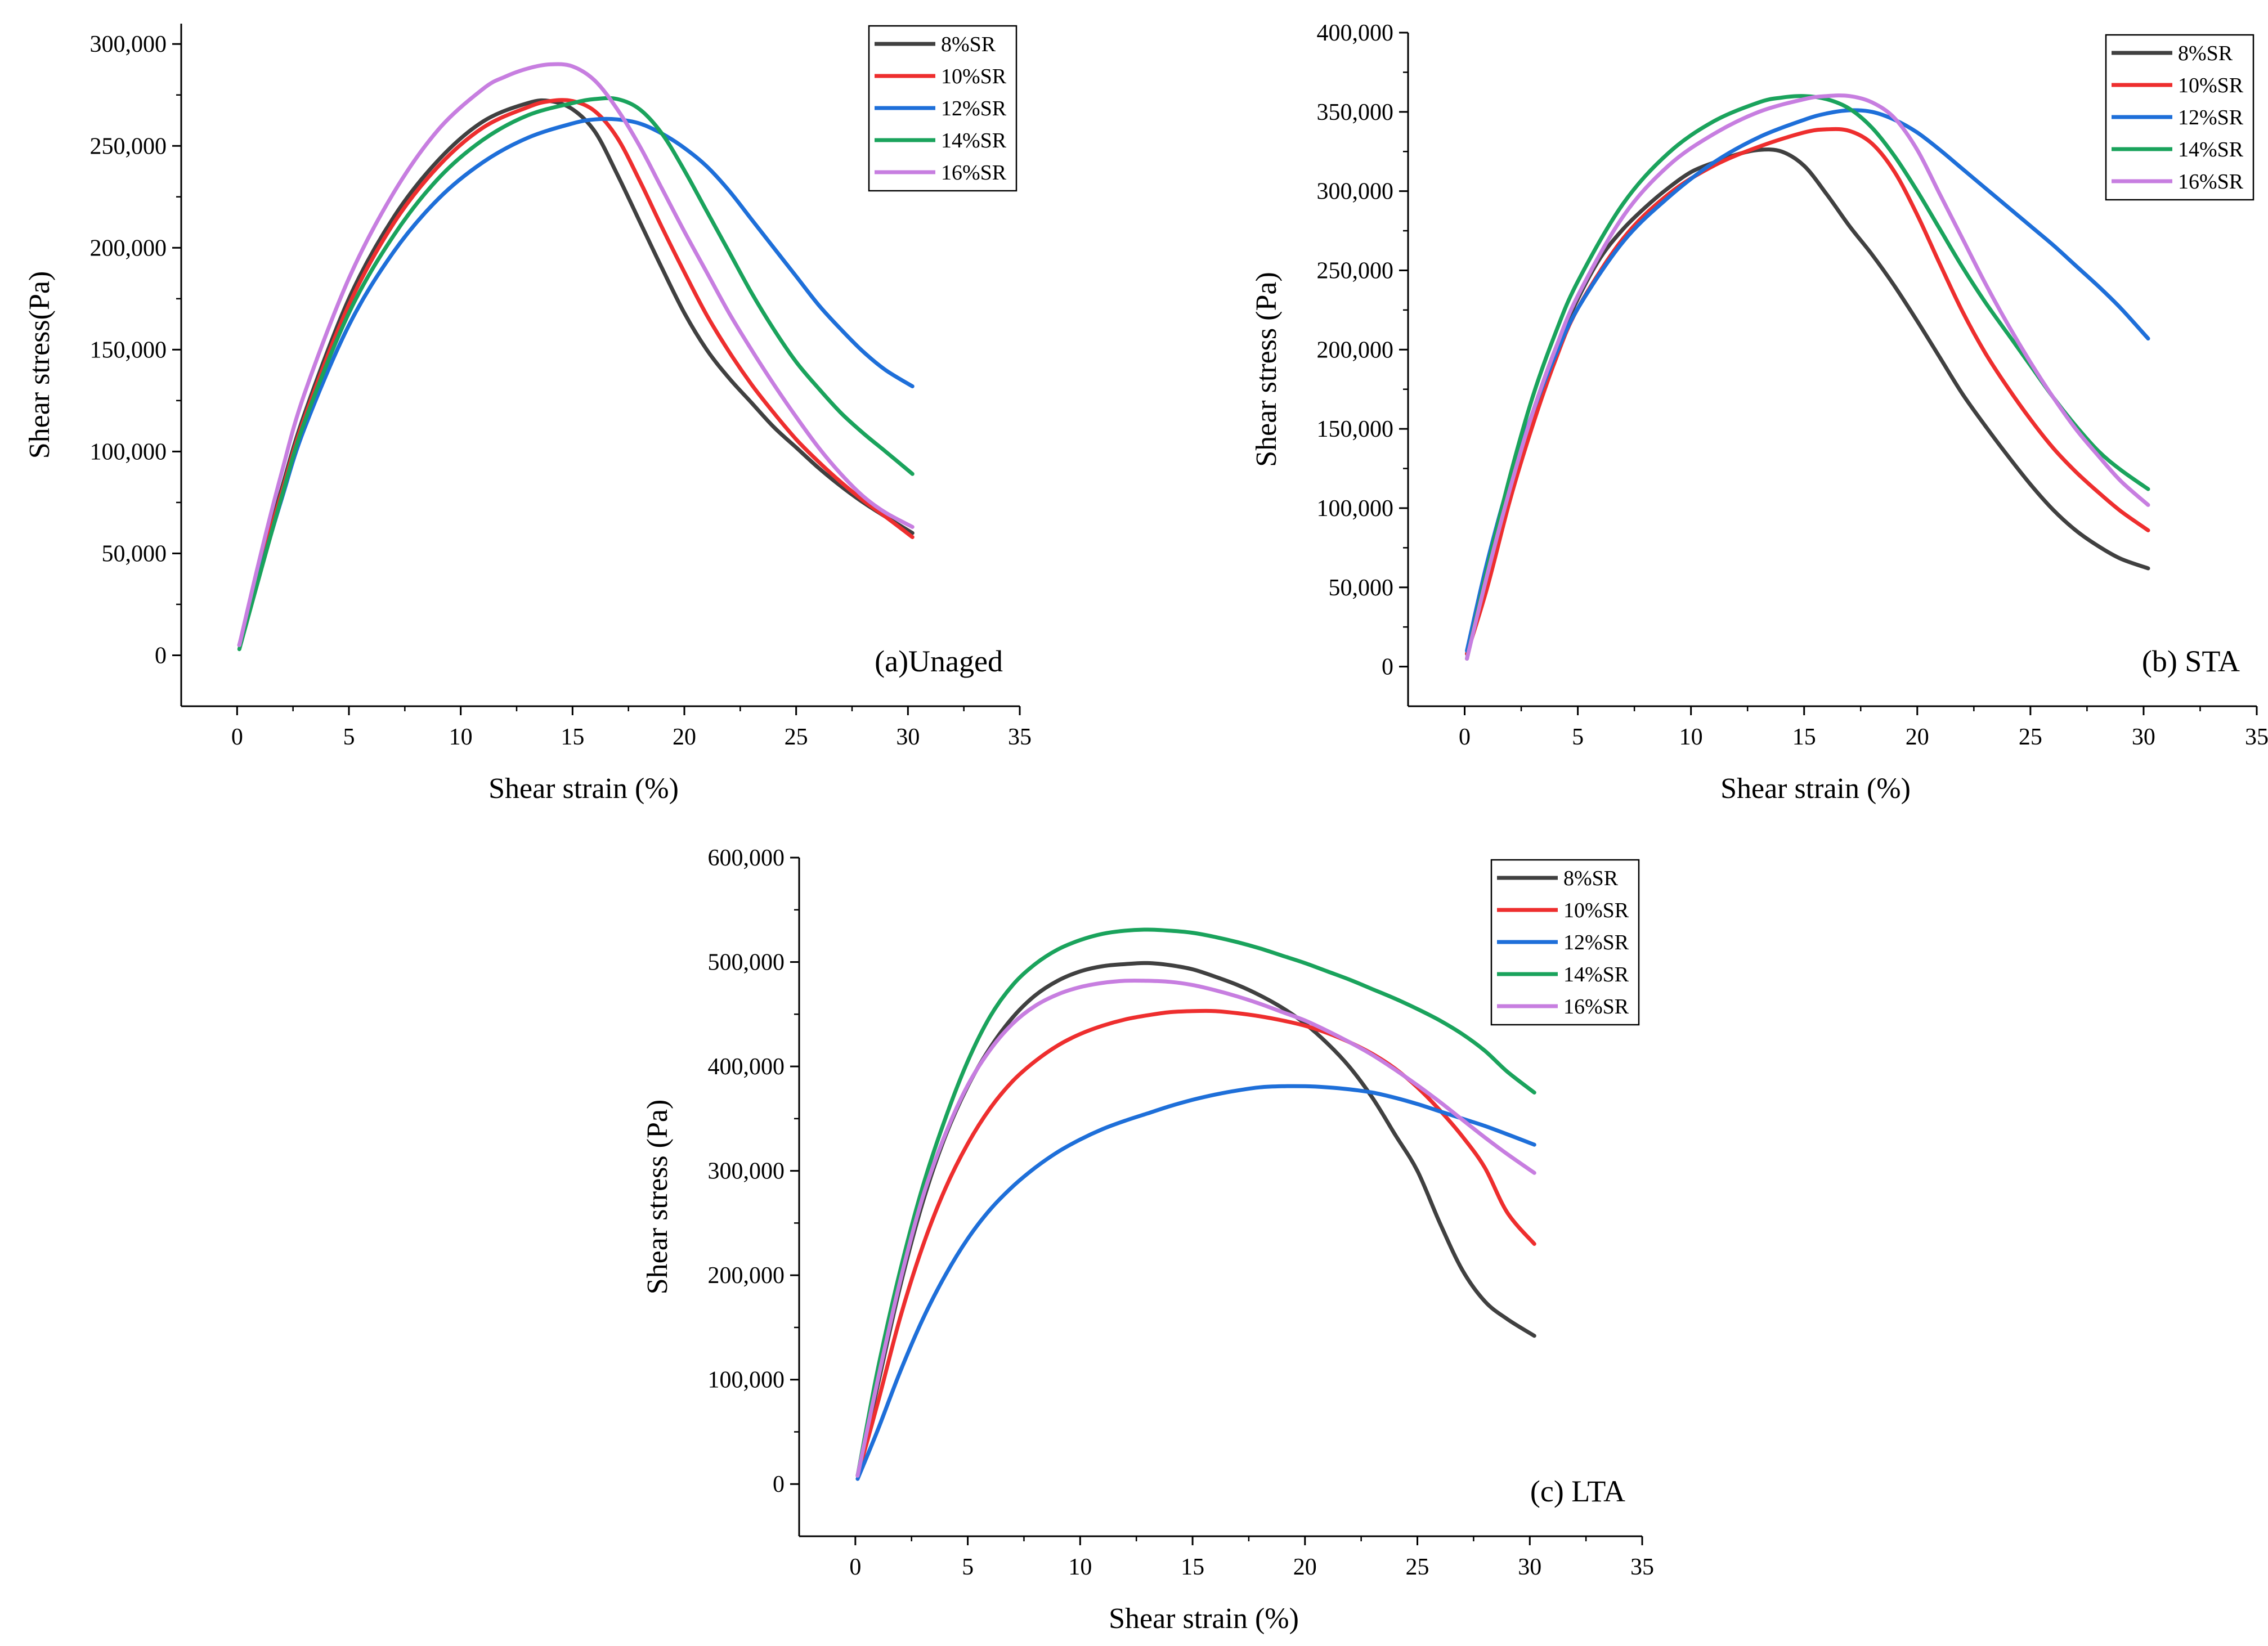  I want to click on panel-annotation: (a)Unaged, so click(939, 661).